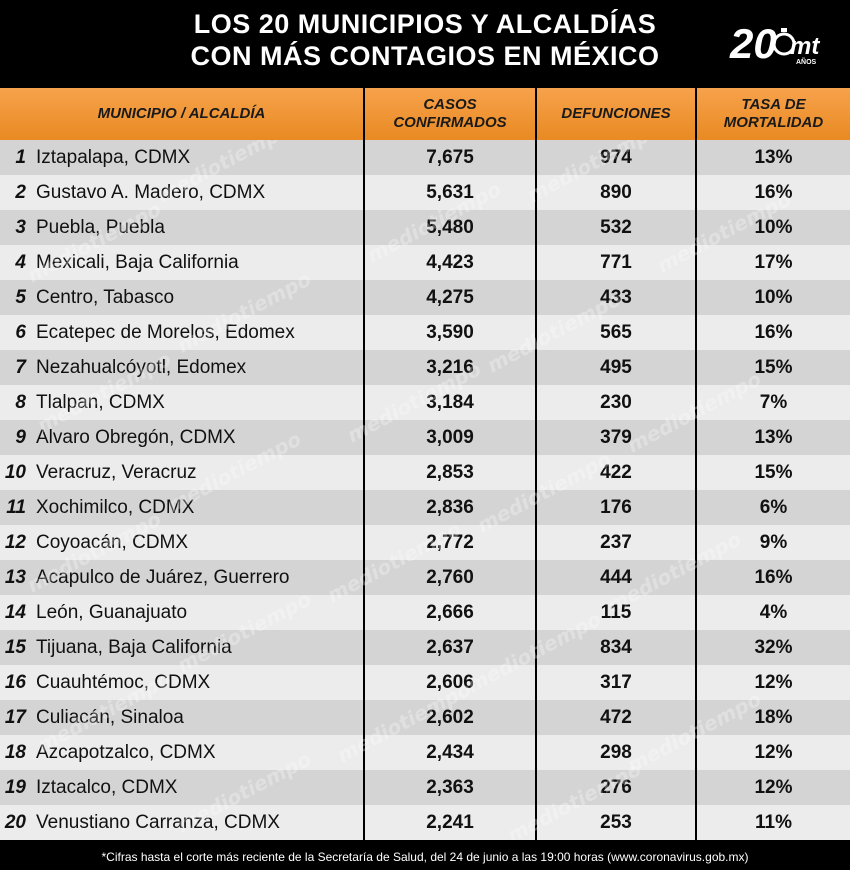 The image size is (850, 870). What do you see at coordinates (616, 612) in the screenshot?
I see `defunciones-cell: 115` at bounding box center [616, 612].